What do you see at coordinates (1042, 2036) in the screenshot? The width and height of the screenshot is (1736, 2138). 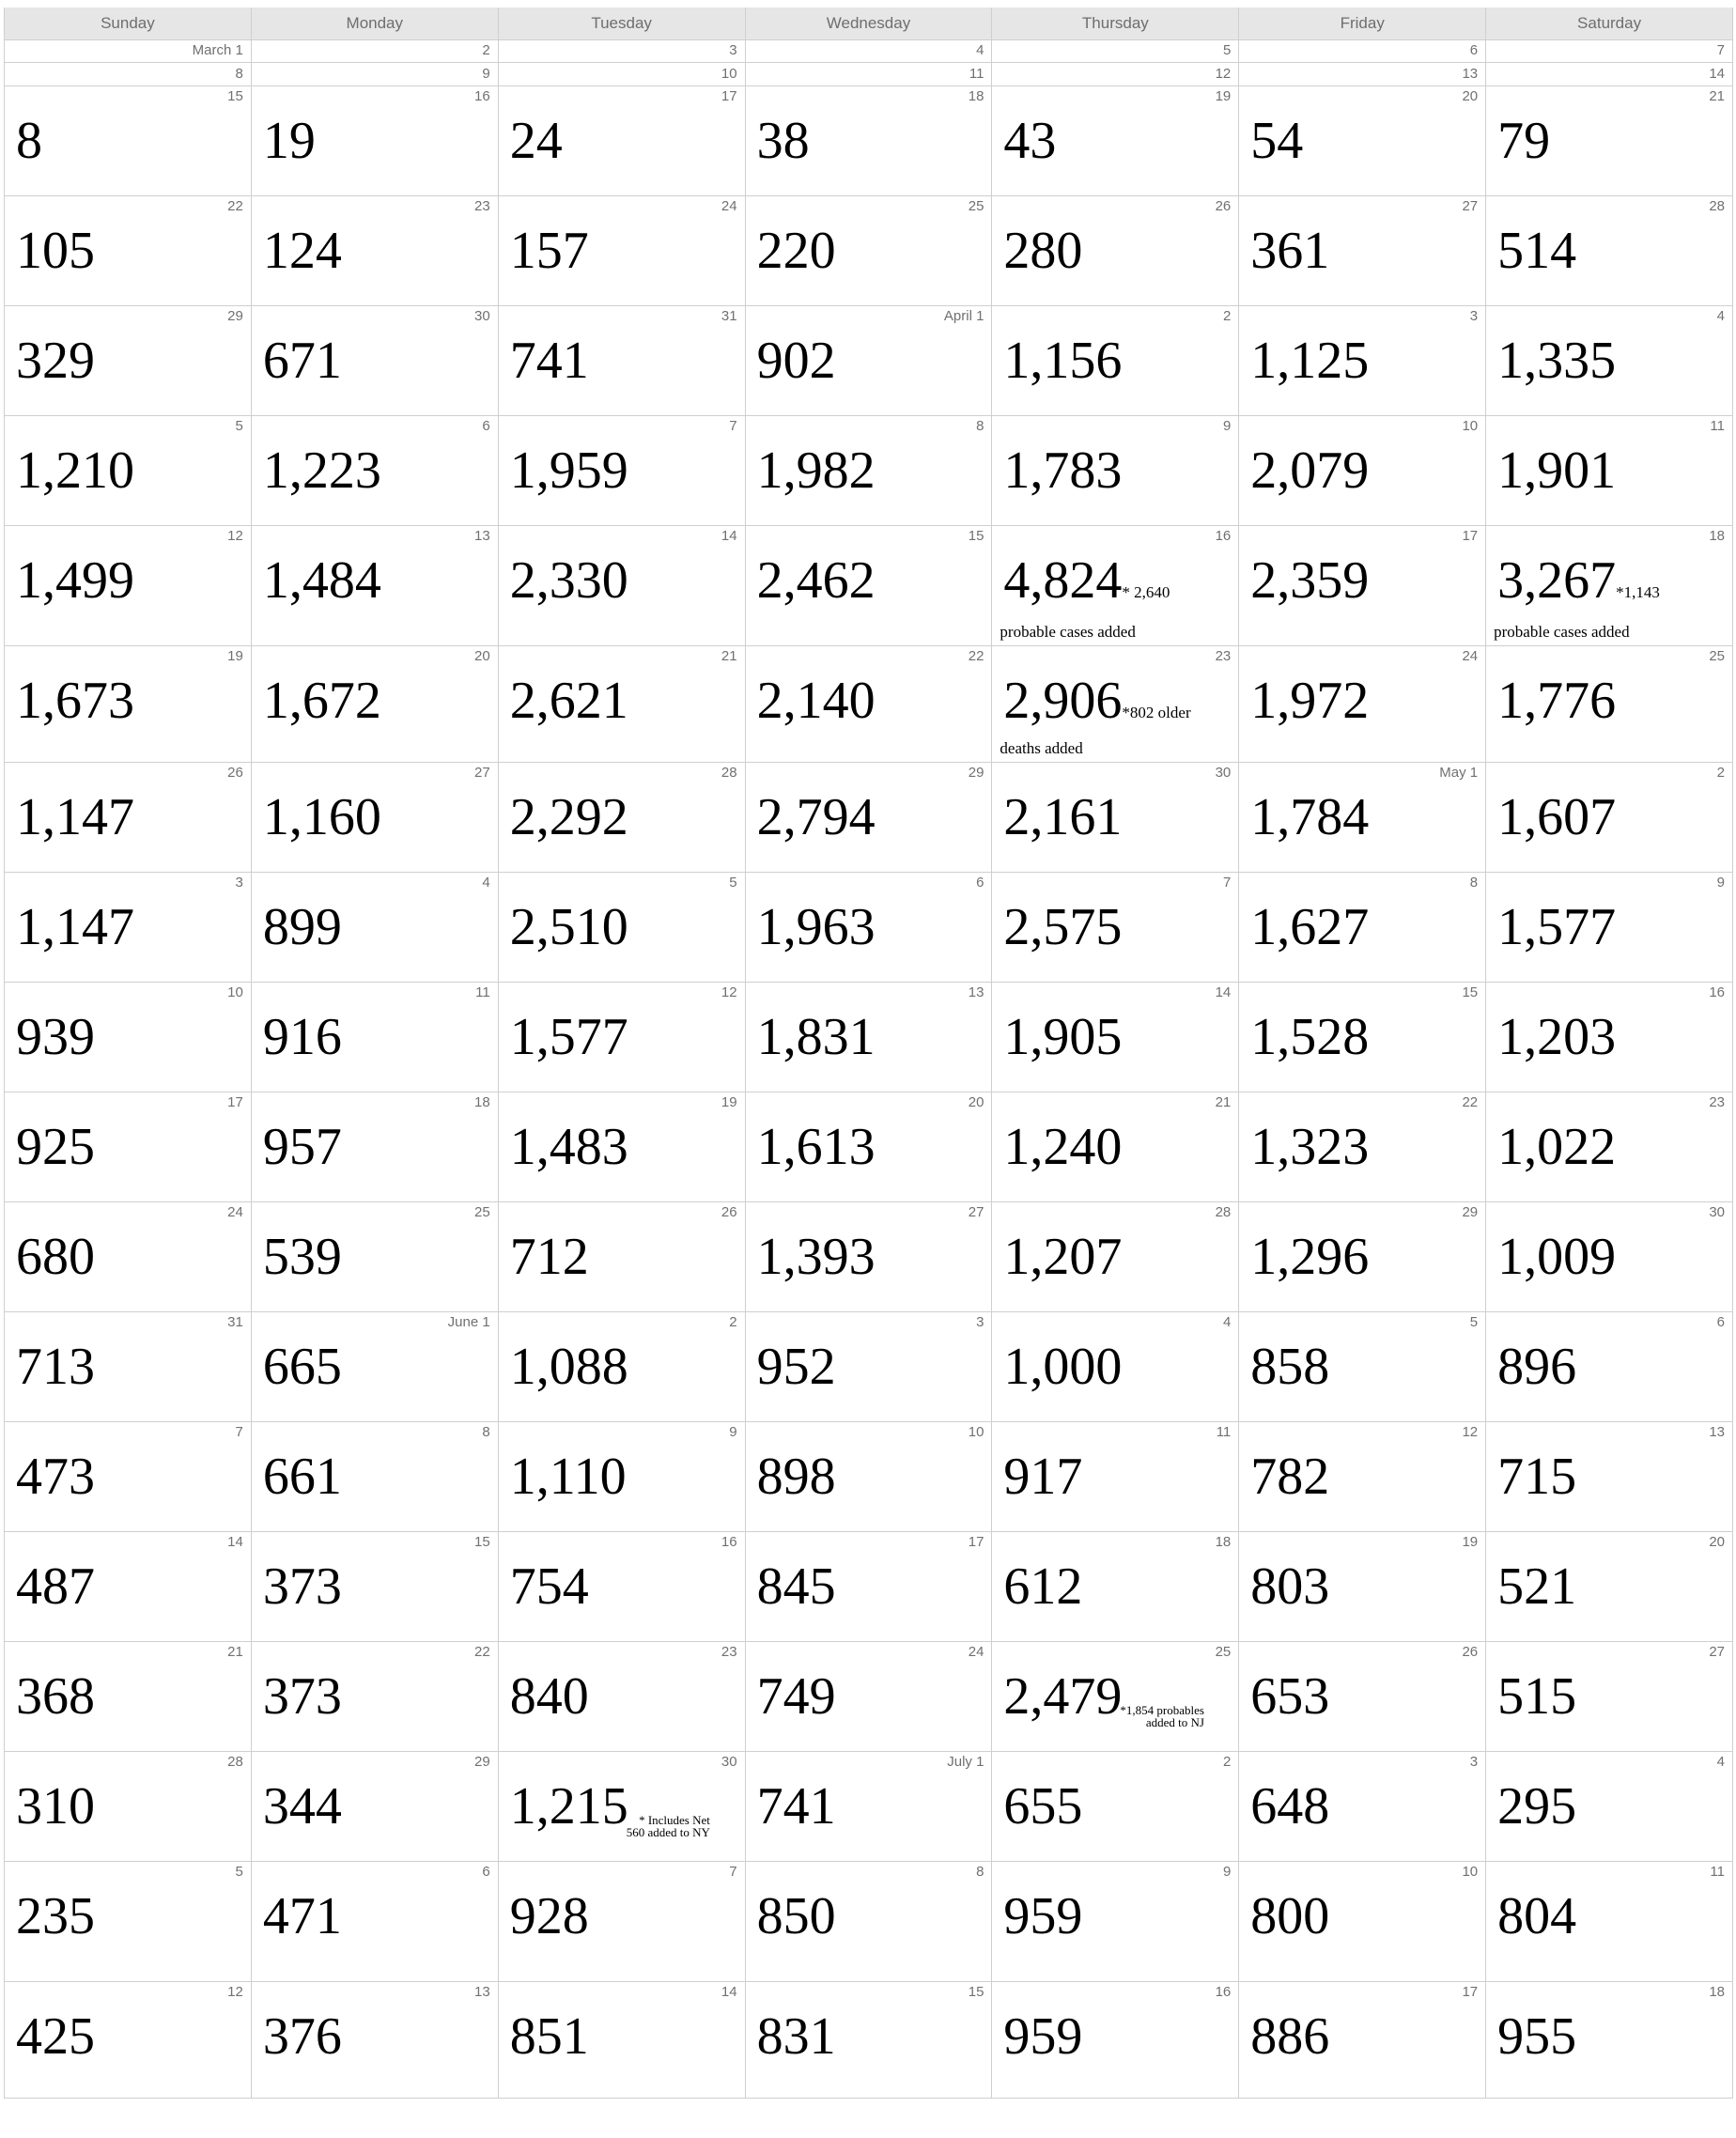 I see `daily-count: 959` at bounding box center [1042, 2036].